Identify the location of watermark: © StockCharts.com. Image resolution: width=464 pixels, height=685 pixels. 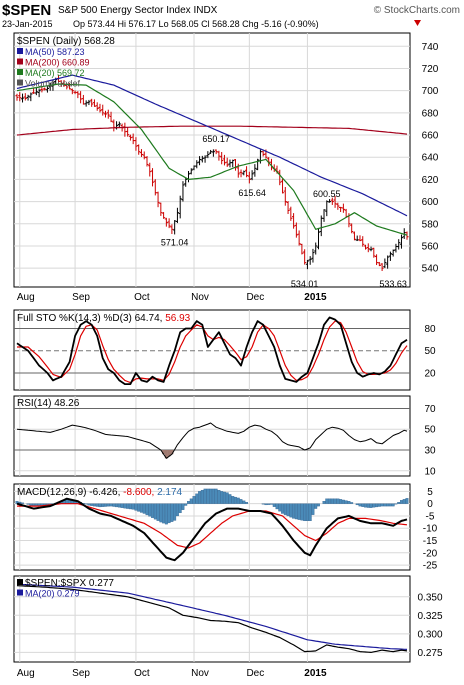
(417, 10).